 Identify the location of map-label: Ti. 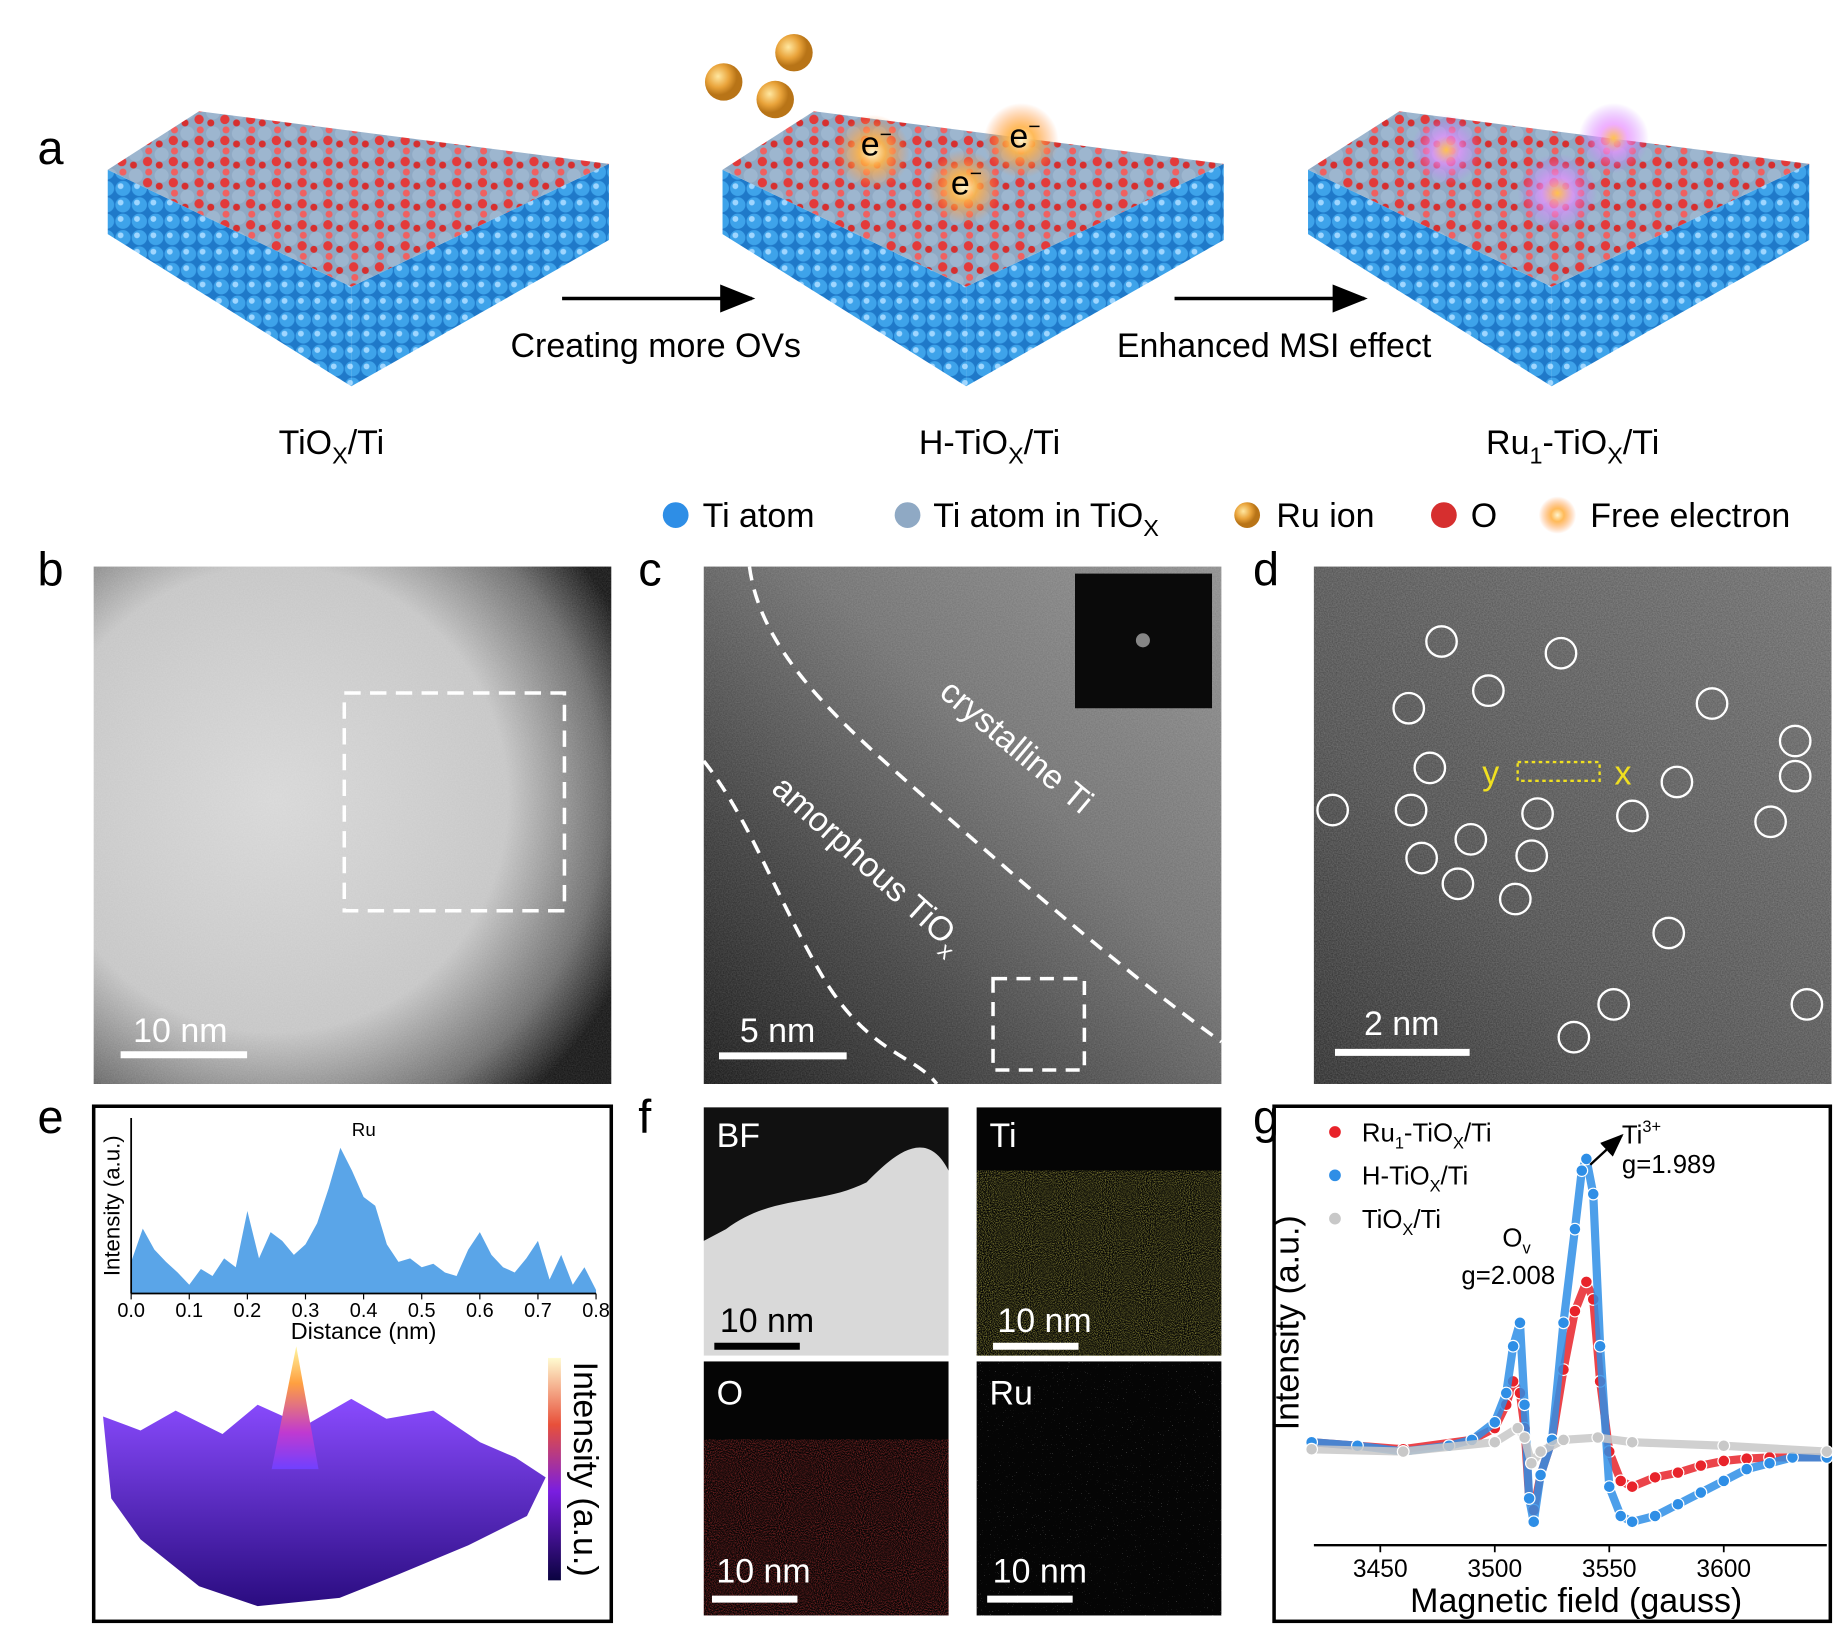
(1003, 1136).